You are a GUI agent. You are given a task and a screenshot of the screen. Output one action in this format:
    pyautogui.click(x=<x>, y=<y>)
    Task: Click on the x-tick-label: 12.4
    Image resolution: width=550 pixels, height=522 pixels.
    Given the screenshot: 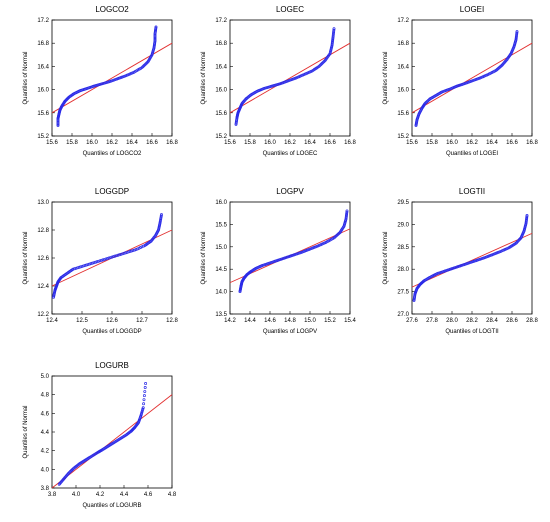 What is the action you would take?
    pyautogui.click(x=52, y=321)
    